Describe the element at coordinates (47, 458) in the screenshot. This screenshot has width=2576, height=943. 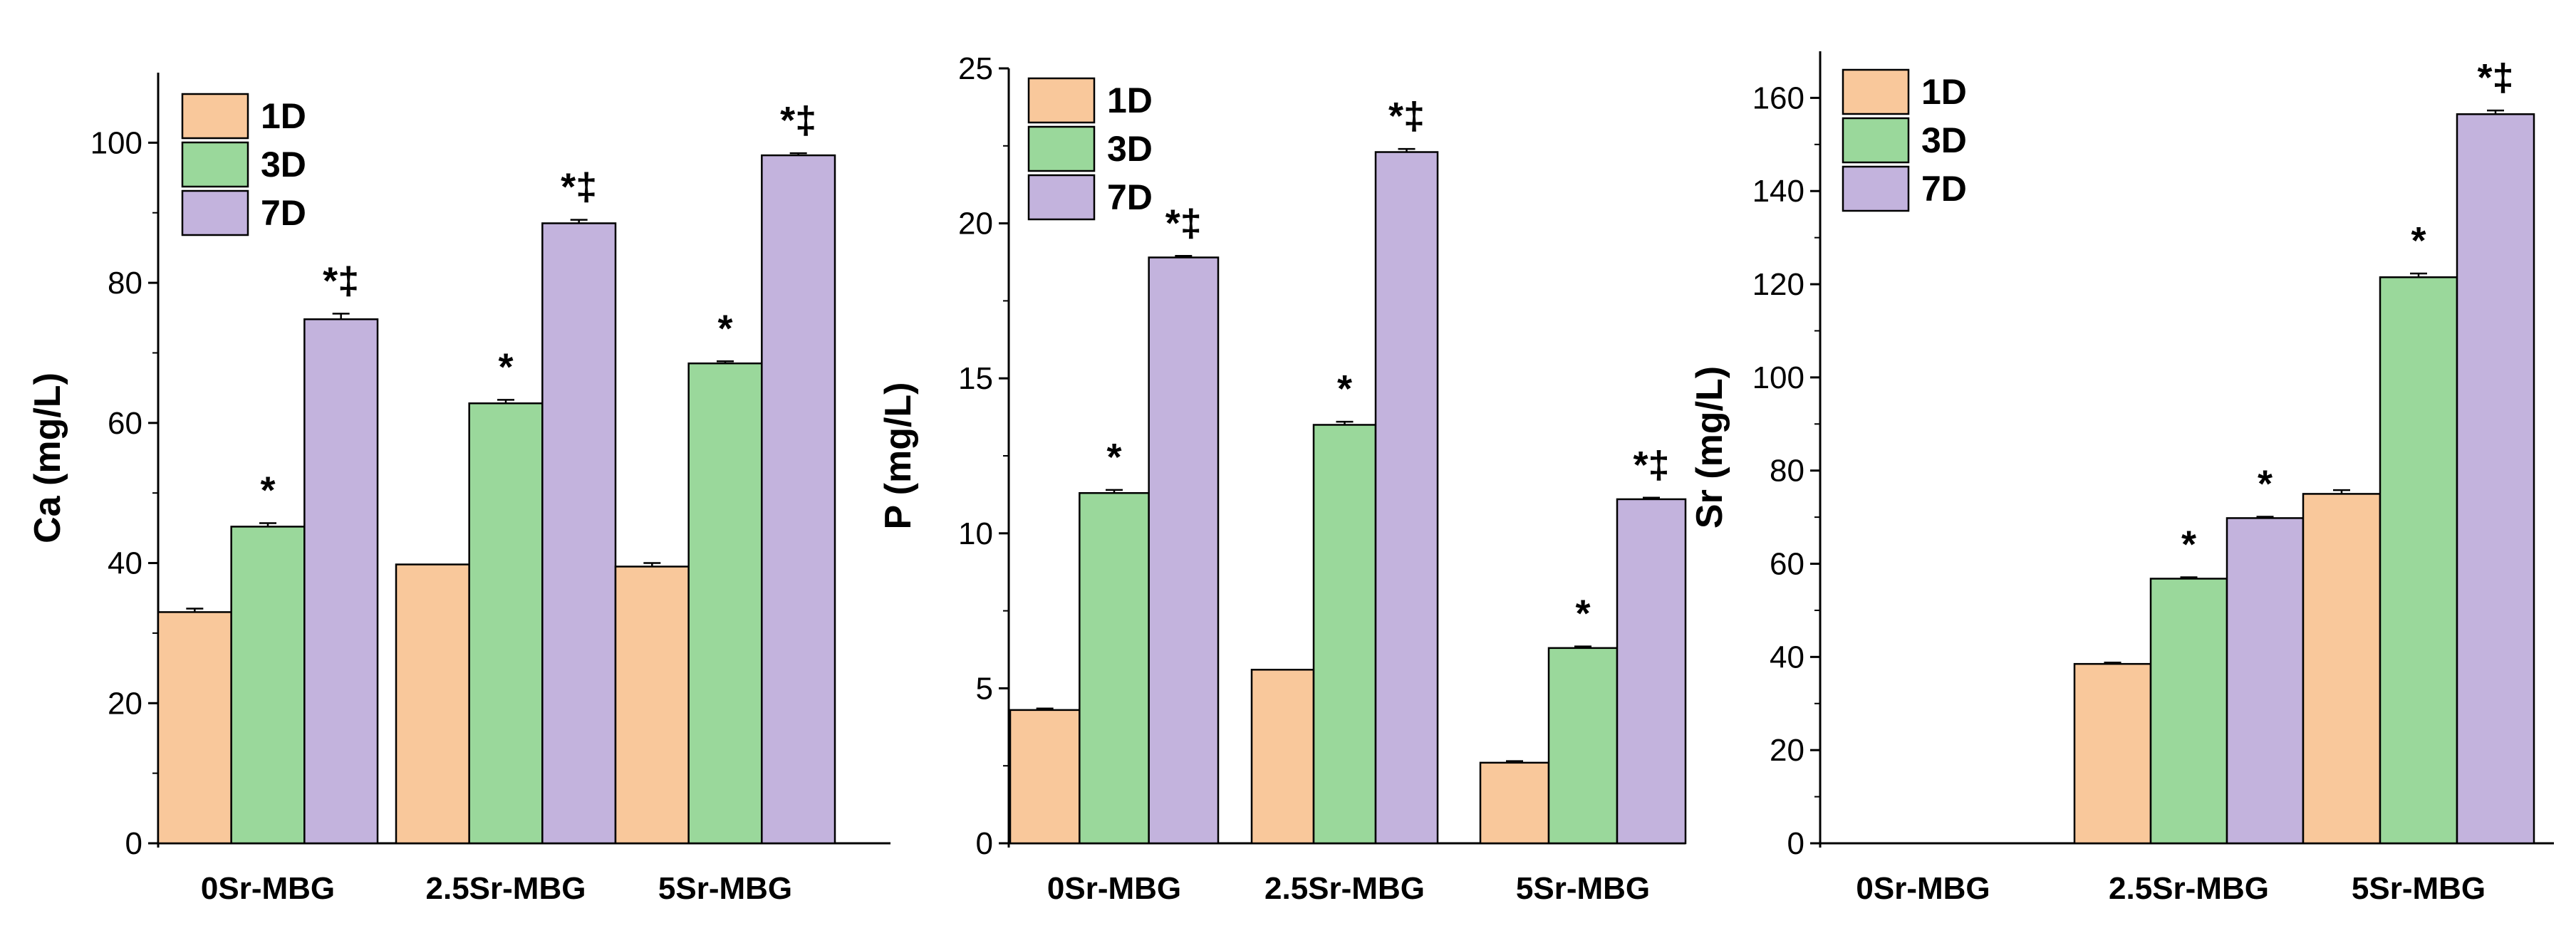
I see `y-axis-title: Ca (mg/L)` at that location.